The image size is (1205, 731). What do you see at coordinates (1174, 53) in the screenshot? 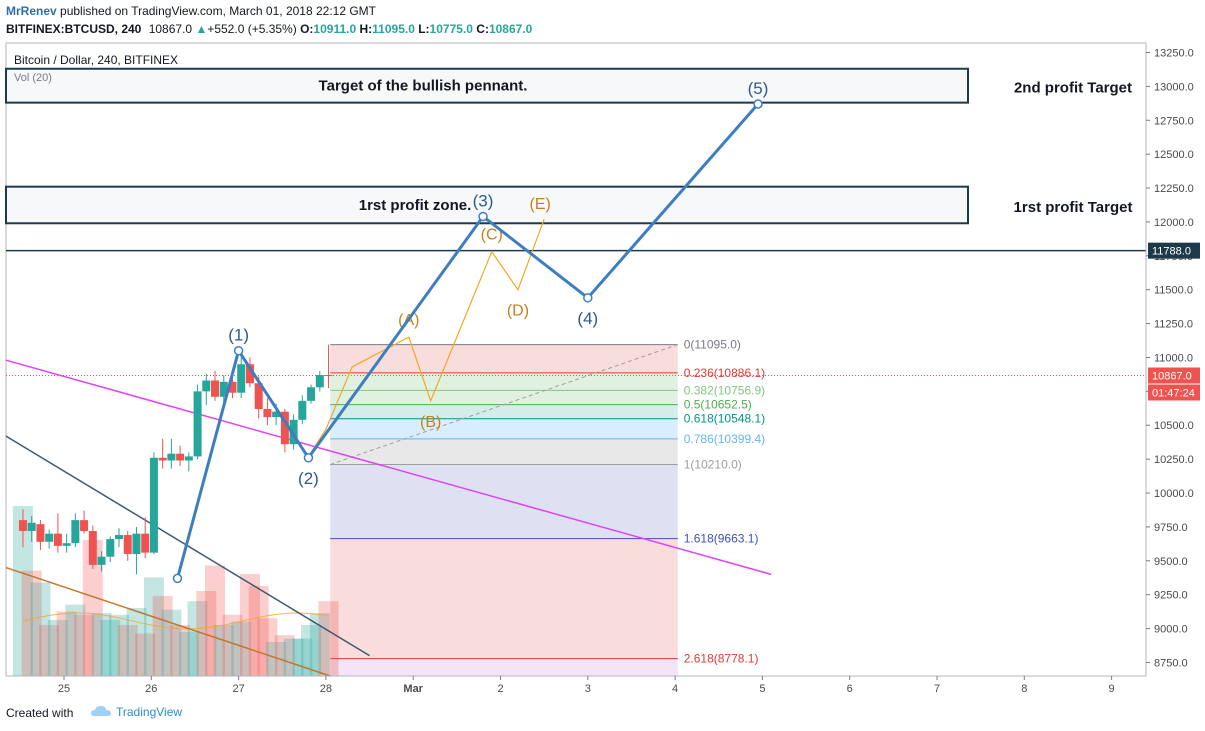
I see `price-tick-label: 13250.0` at bounding box center [1174, 53].